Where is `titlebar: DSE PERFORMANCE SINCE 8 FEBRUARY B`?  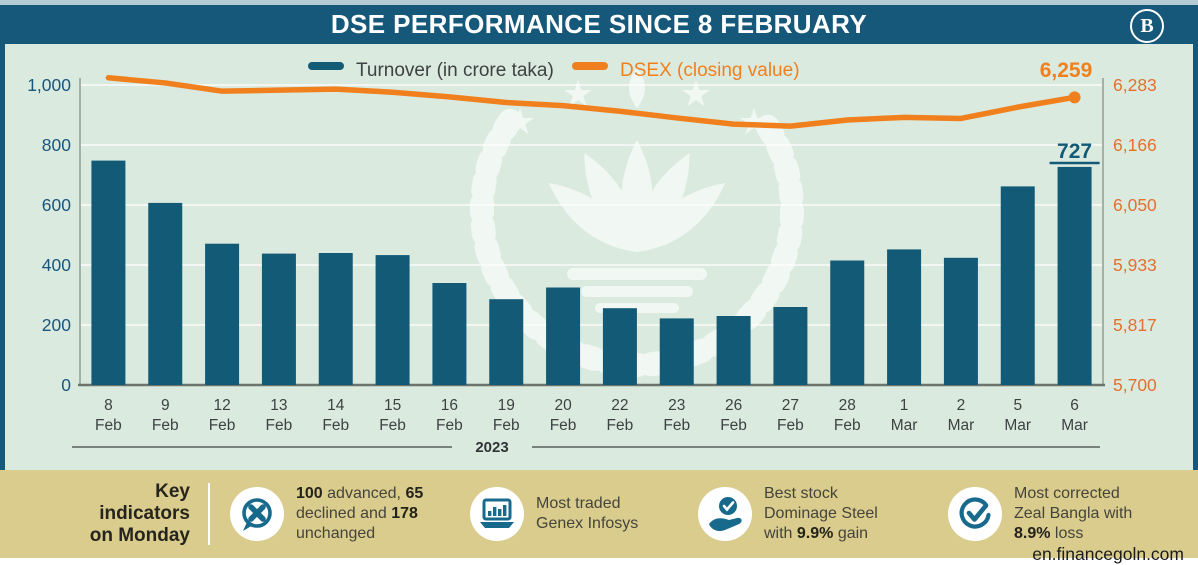
titlebar: DSE PERFORMANCE SINCE 8 FEBRUARY B is located at coordinates (599, 24).